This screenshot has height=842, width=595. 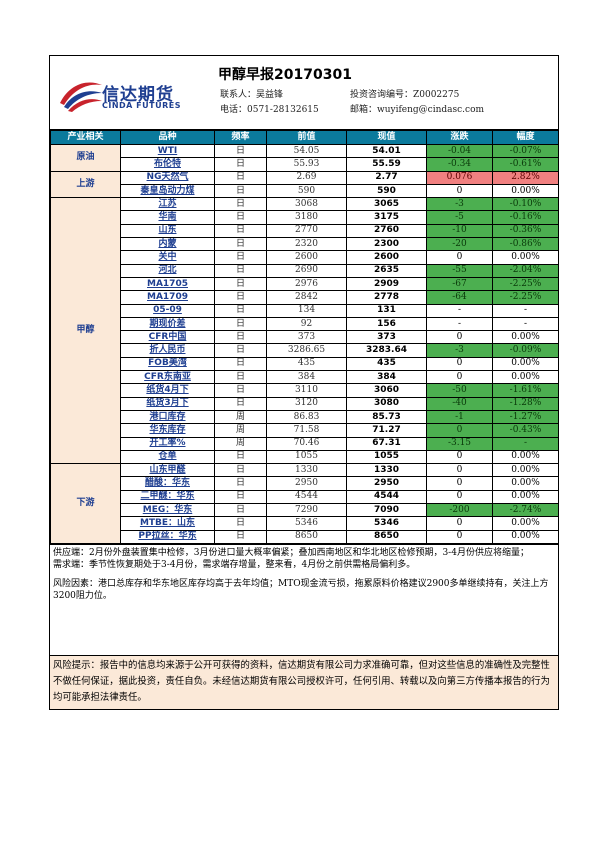 I want to click on current-value-cell: 4544, so click(x=386, y=497).